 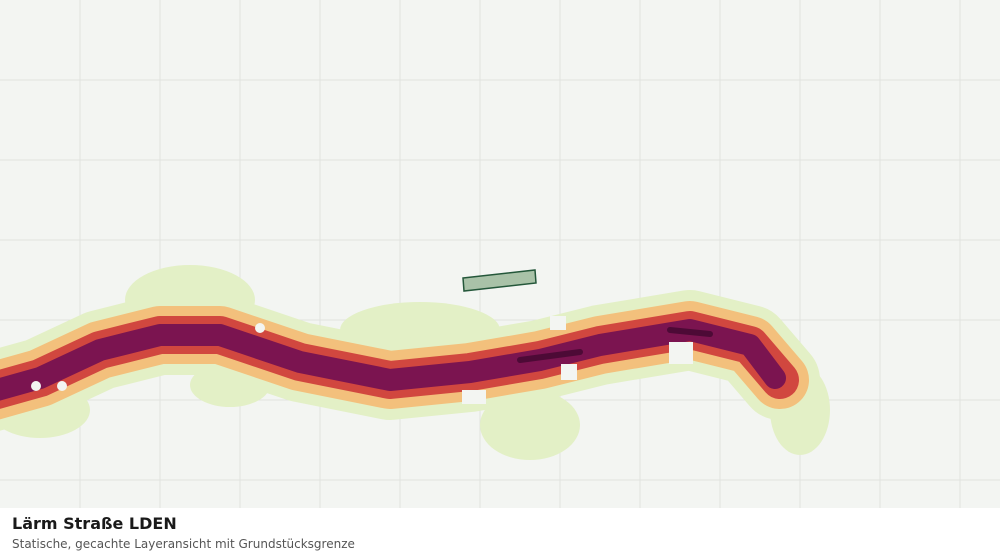 What do you see at coordinates (499, 280) in the screenshot?
I see `parcel-boundary` at bounding box center [499, 280].